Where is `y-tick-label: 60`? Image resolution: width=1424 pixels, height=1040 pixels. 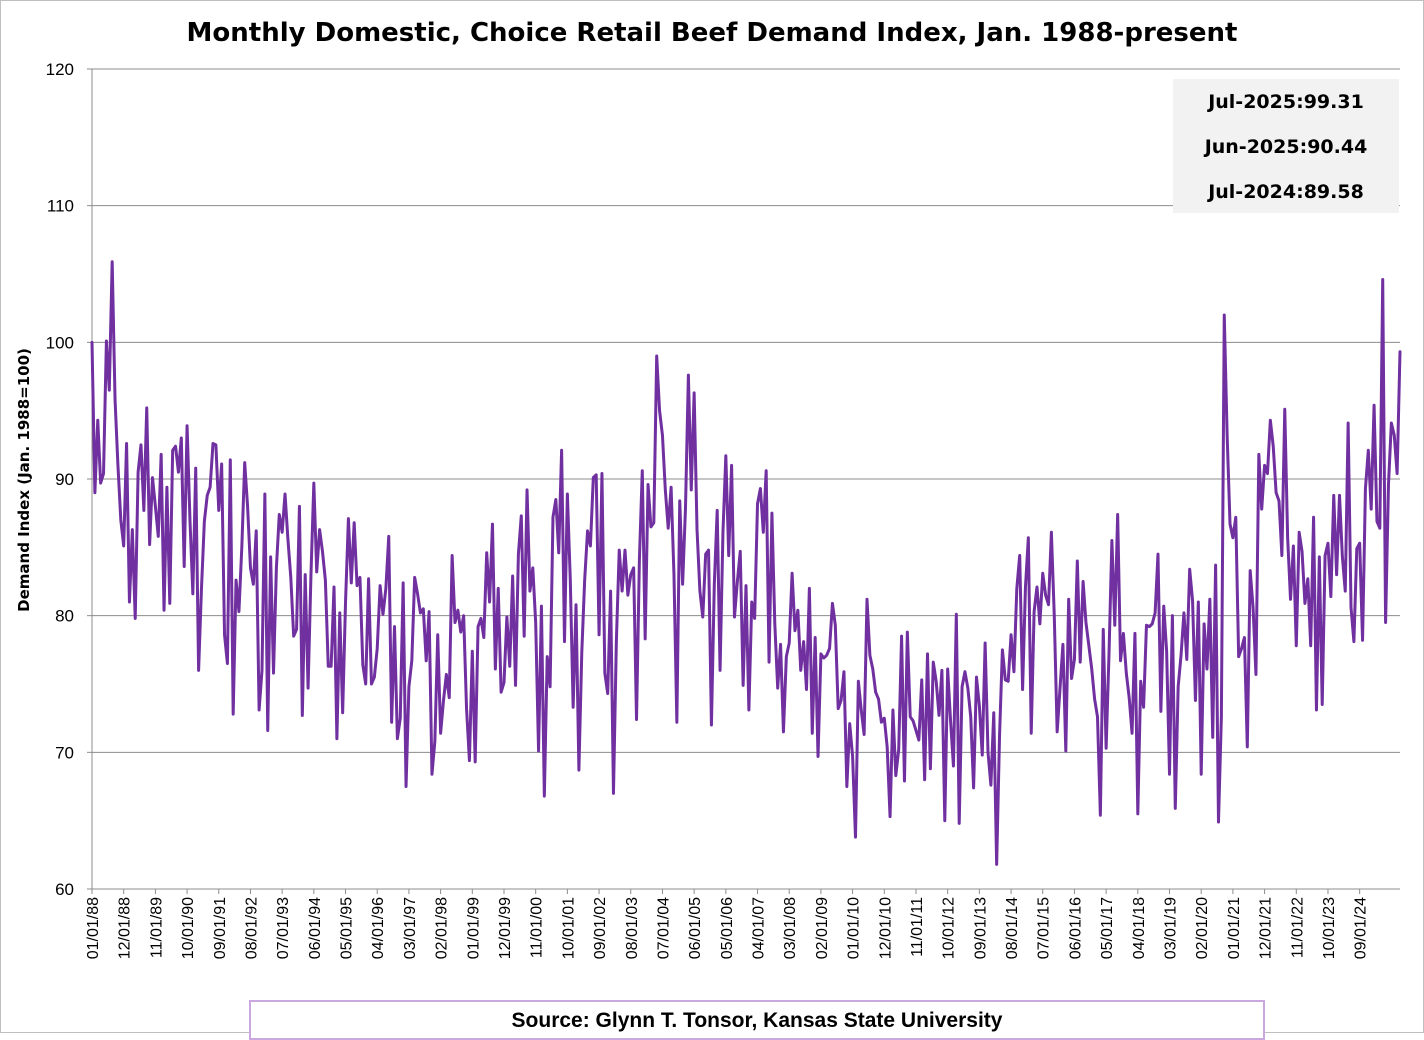
y-tick-label: 60 is located at coordinates (64, 889).